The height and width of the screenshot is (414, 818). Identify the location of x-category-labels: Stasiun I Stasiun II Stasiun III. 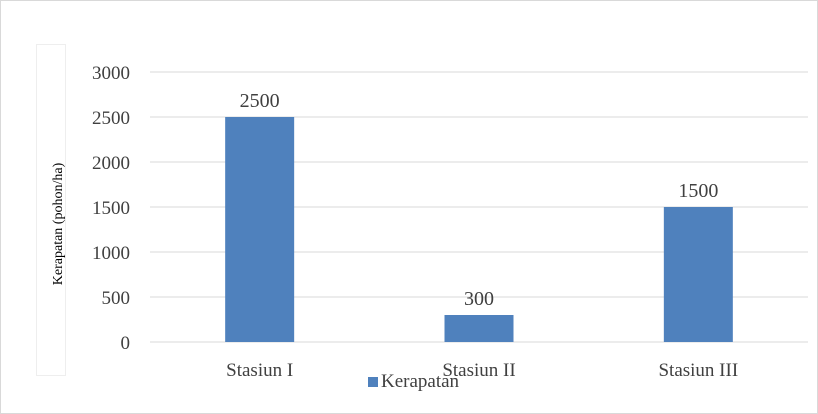
(482, 370).